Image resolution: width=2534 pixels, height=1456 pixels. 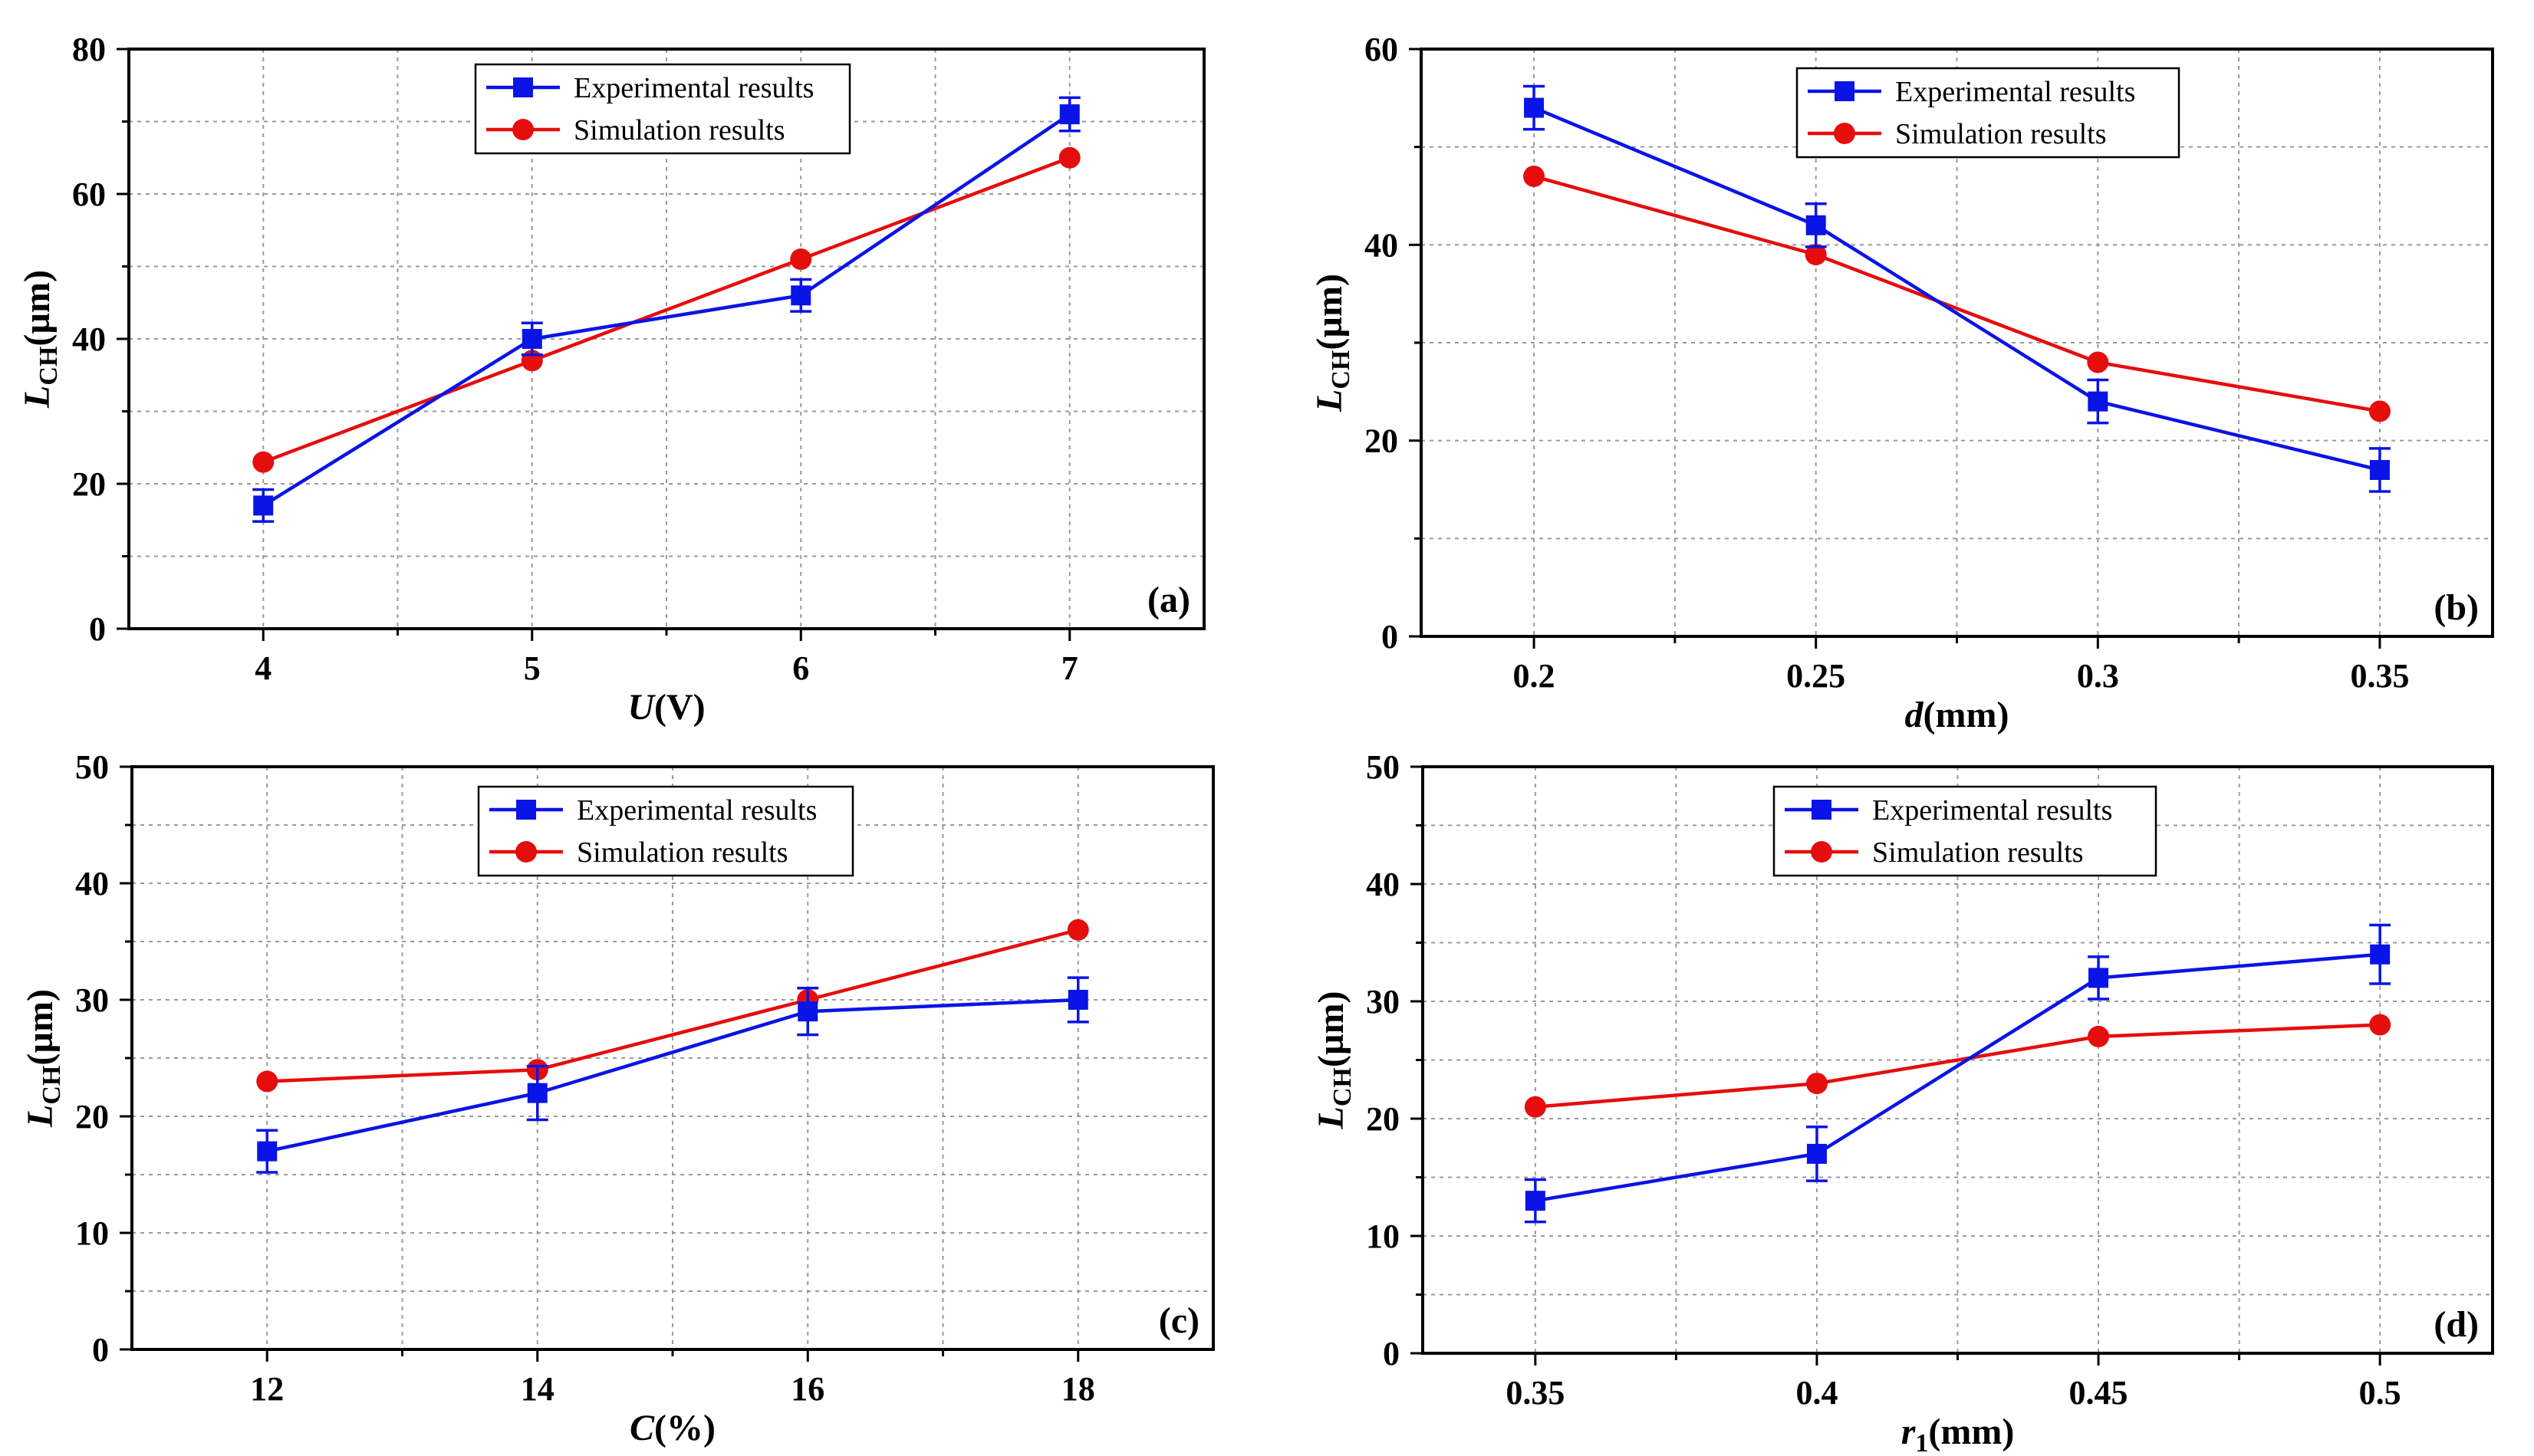 I want to click on y-tick-label: 80, so click(x=89, y=49).